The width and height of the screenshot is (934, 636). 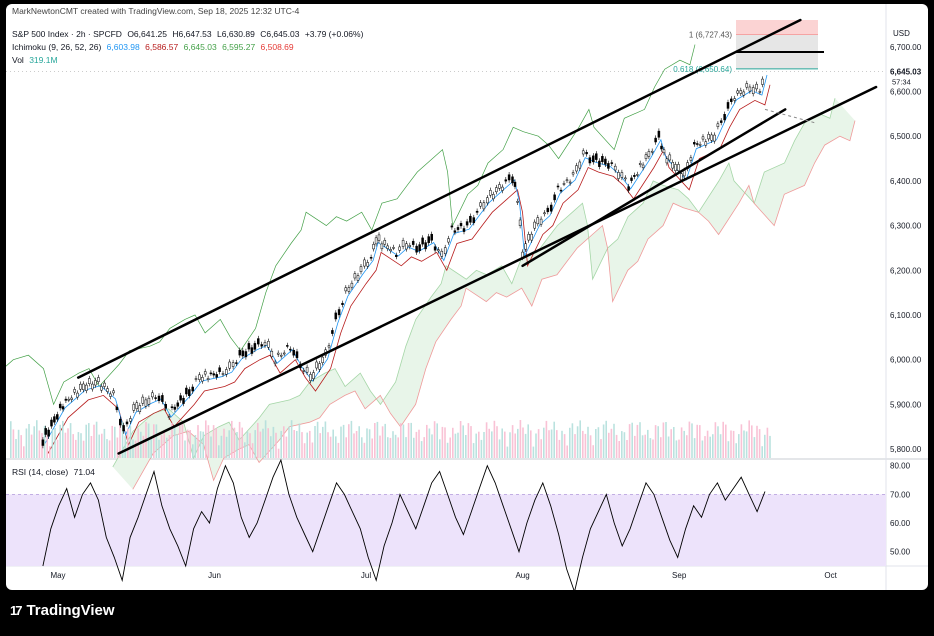 What do you see at coordinates (67, 34) in the screenshot?
I see `symbol-label: S&P 500 Index · 2h · SPCFD` at bounding box center [67, 34].